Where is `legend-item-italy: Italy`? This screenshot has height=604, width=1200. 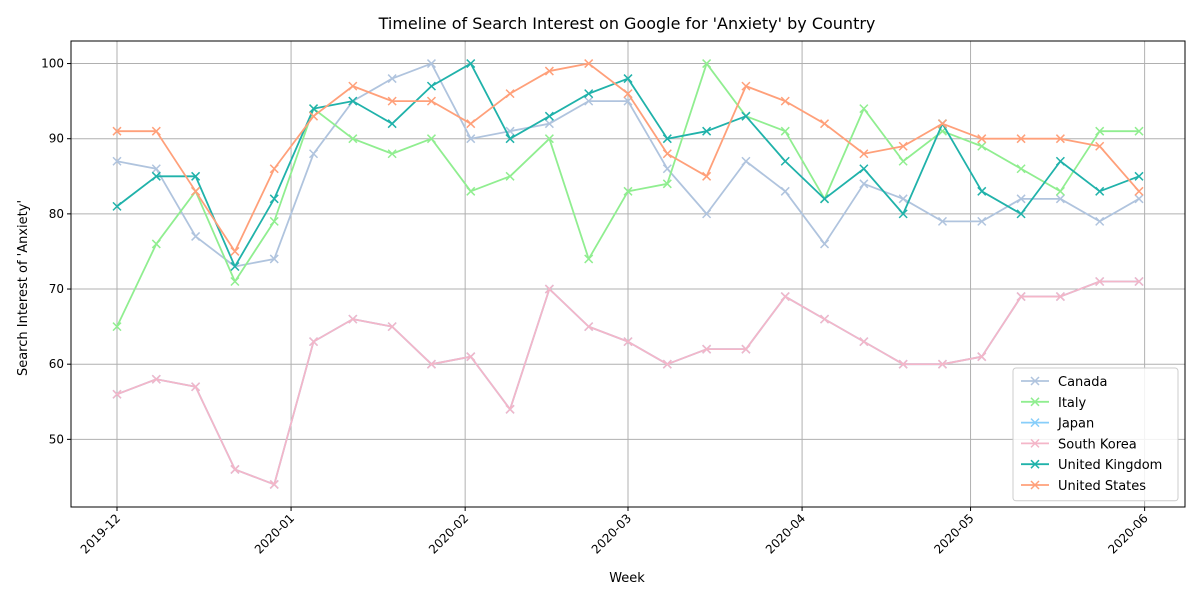 legend-item-italy: Italy is located at coordinates (1054, 403).